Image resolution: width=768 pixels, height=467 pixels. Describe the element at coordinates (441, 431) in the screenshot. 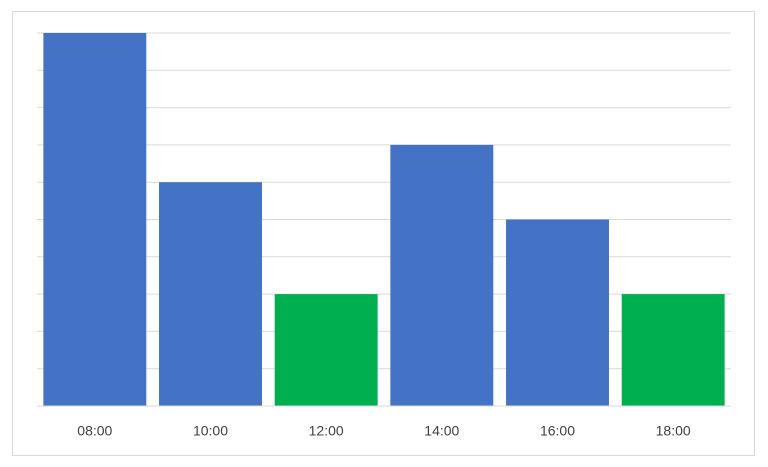

I see `x-tick-label: 14:00` at that location.